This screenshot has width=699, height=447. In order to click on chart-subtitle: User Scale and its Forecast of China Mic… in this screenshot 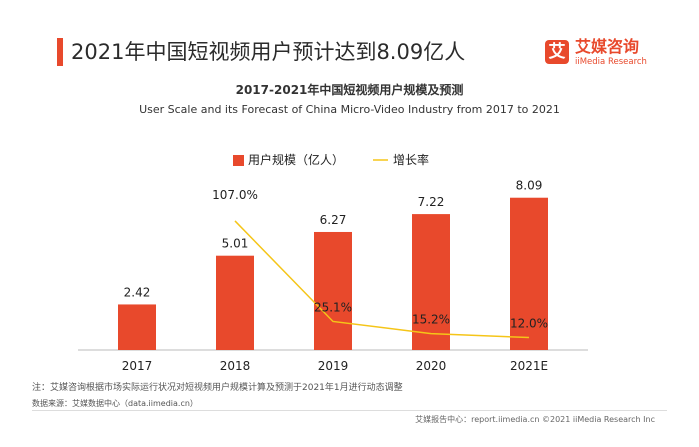, I will do `click(349, 109)`.